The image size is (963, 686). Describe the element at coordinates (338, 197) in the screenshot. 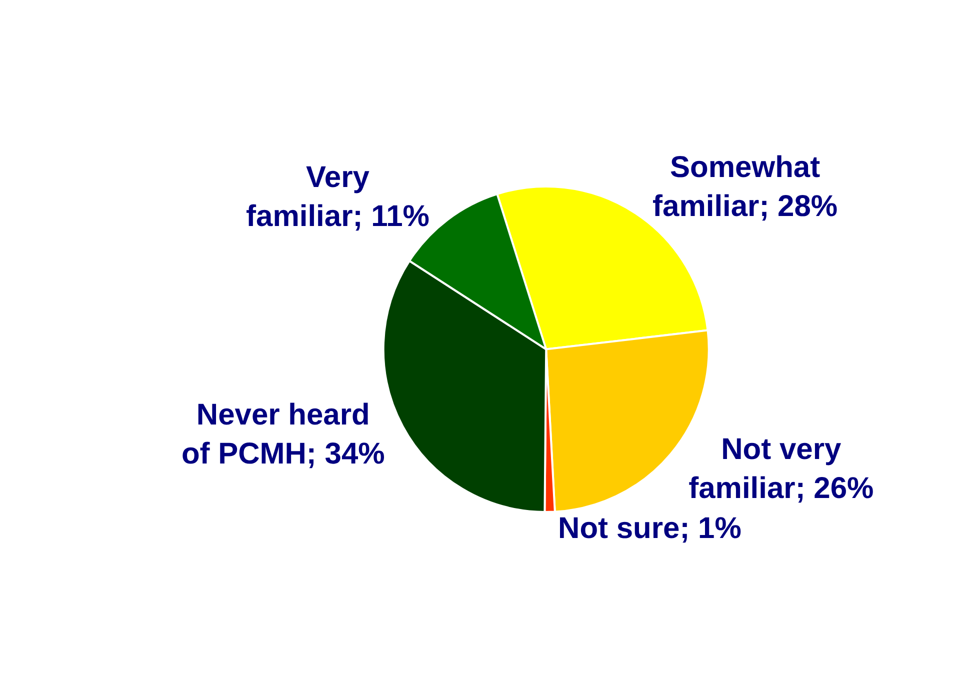

I see `slice-label: Very familiar; 11%` at that location.